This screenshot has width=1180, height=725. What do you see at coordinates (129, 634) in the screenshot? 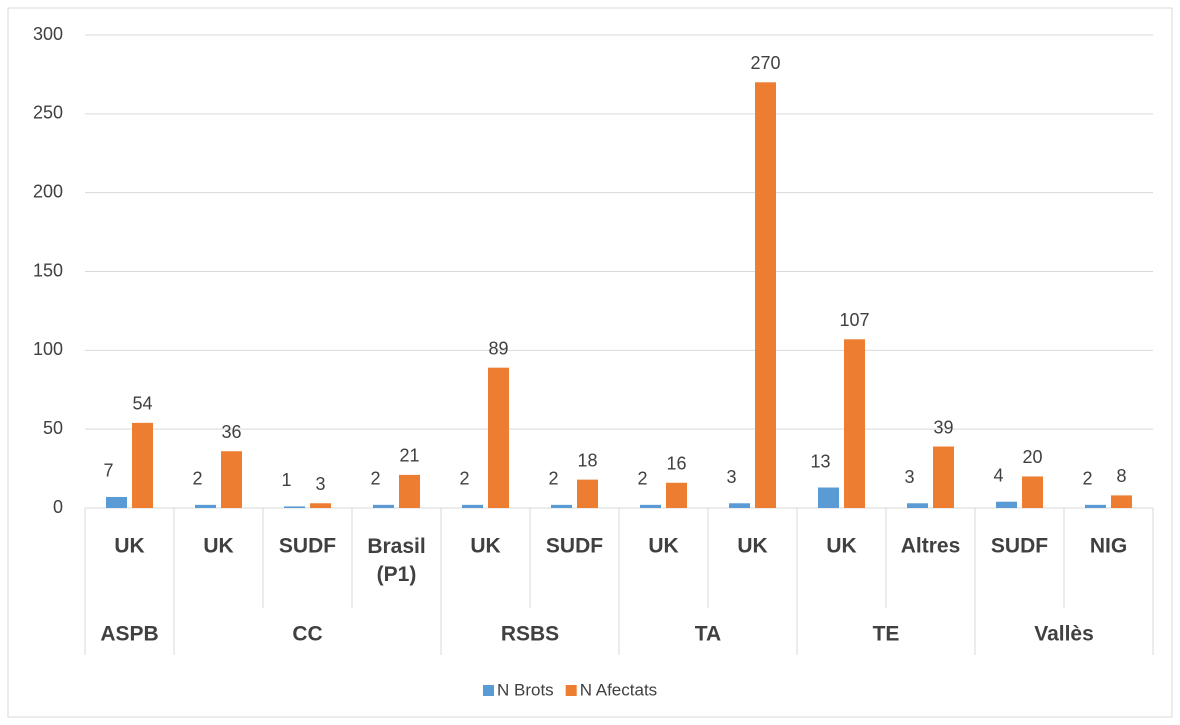
I see `group-label: ASPB` at bounding box center [129, 634].